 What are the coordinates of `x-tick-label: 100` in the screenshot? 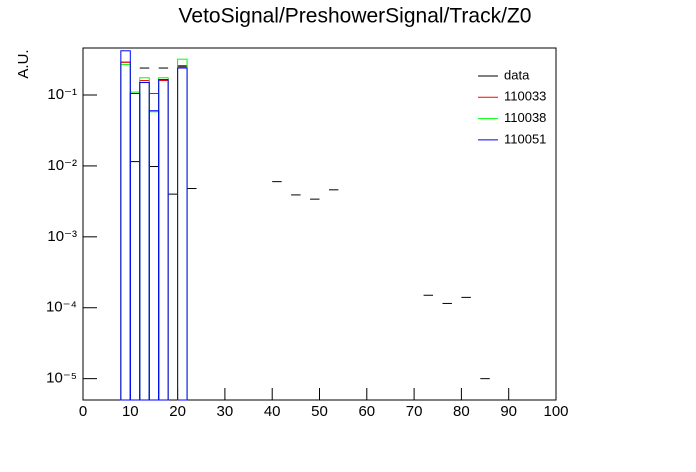 It's located at (555, 411).